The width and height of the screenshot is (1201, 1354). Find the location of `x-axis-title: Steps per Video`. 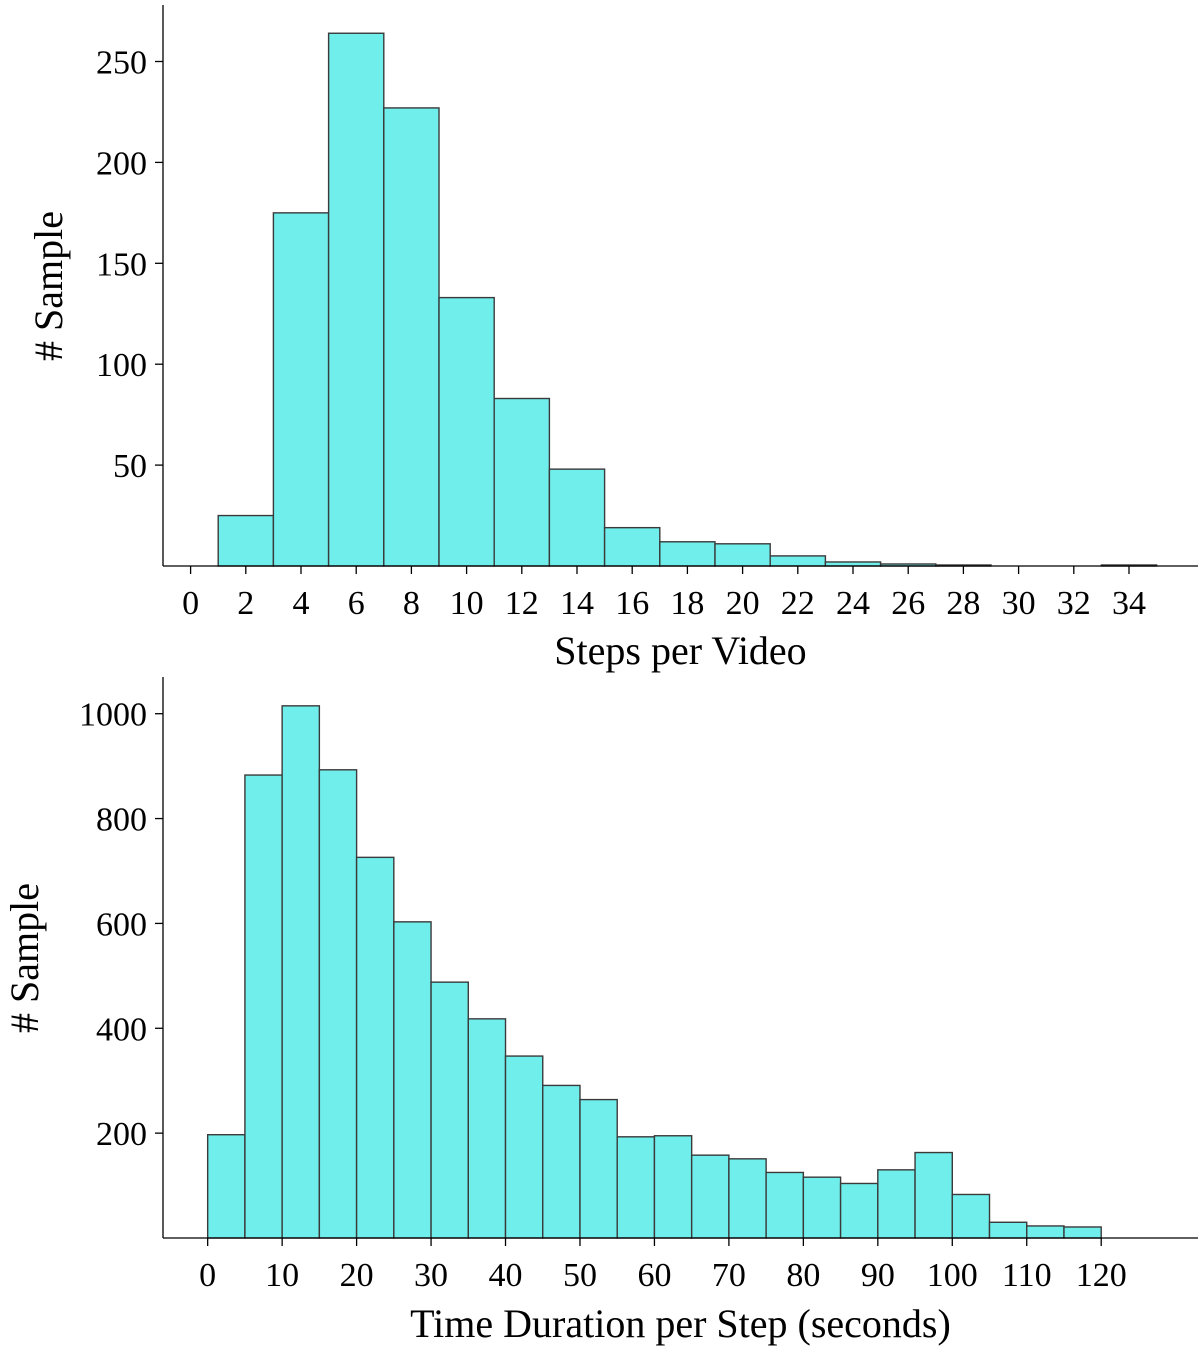

x-axis-title: Steps per Video is located at coordinates (680, 650).